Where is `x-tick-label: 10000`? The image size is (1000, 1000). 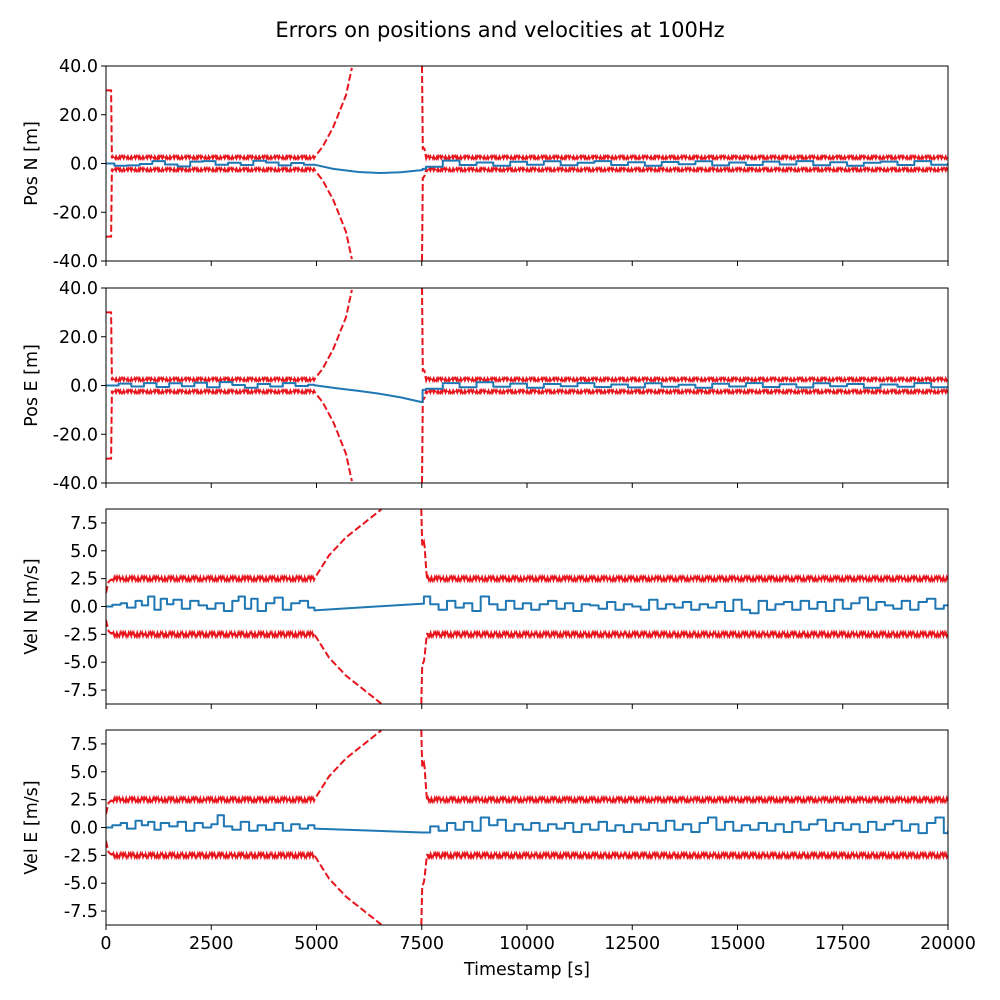
x-tick-label: 10000 is located at coordinates (527, 944).